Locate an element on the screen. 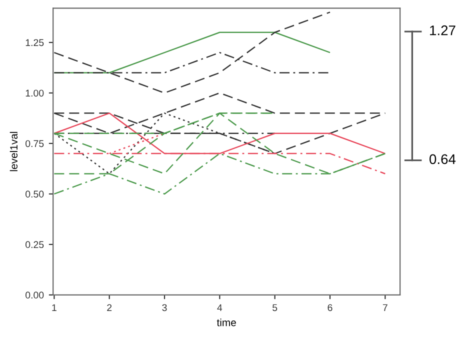 The height and width of the screenshot is (339, 474). x-tick-label: 2 is located at coordinates (109, 308).